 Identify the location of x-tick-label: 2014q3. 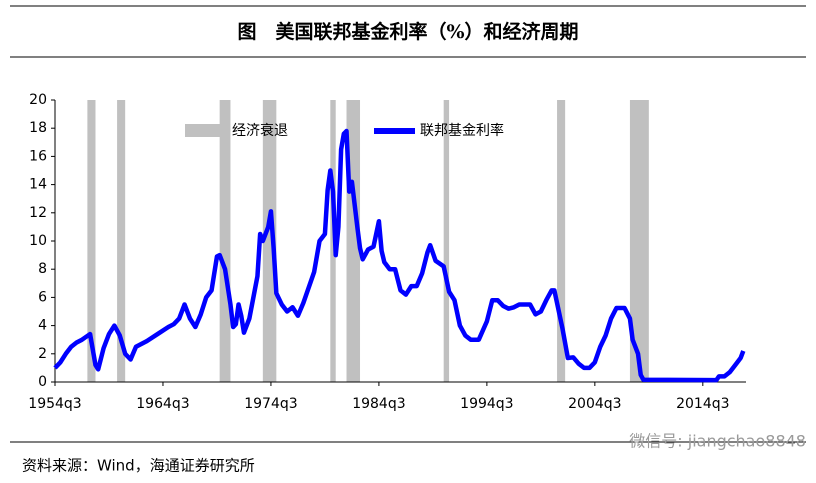
(702, 404).